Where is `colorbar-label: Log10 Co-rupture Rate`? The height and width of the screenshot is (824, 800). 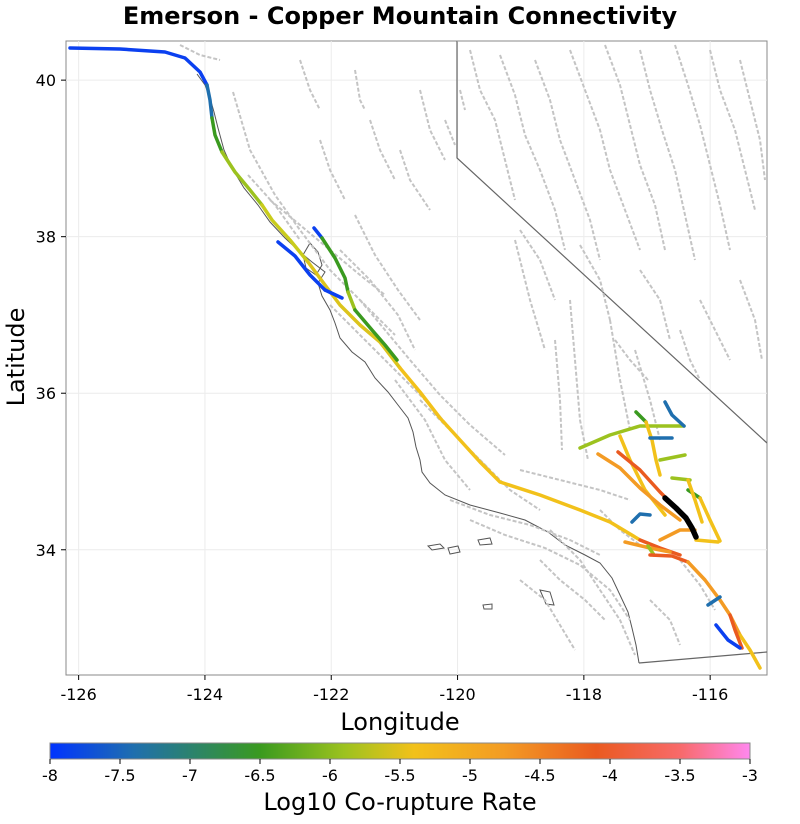
colorbar-label: Log10 Co-rupture Rate is located at coordinates (400, 802).